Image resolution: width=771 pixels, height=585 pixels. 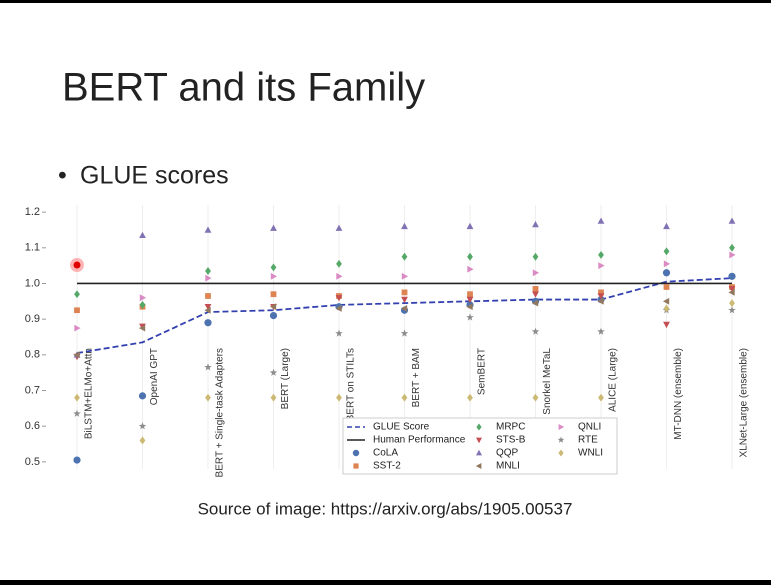 I want to click on legend-label: QNLI, so click(x=589, y=427).